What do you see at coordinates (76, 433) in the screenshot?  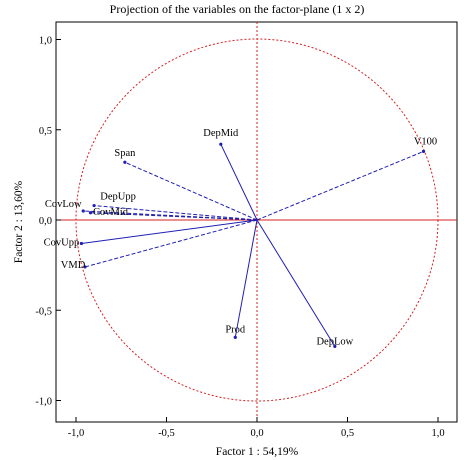 I see `x-tick-label: -1,0` at bounding box center [76, 433].